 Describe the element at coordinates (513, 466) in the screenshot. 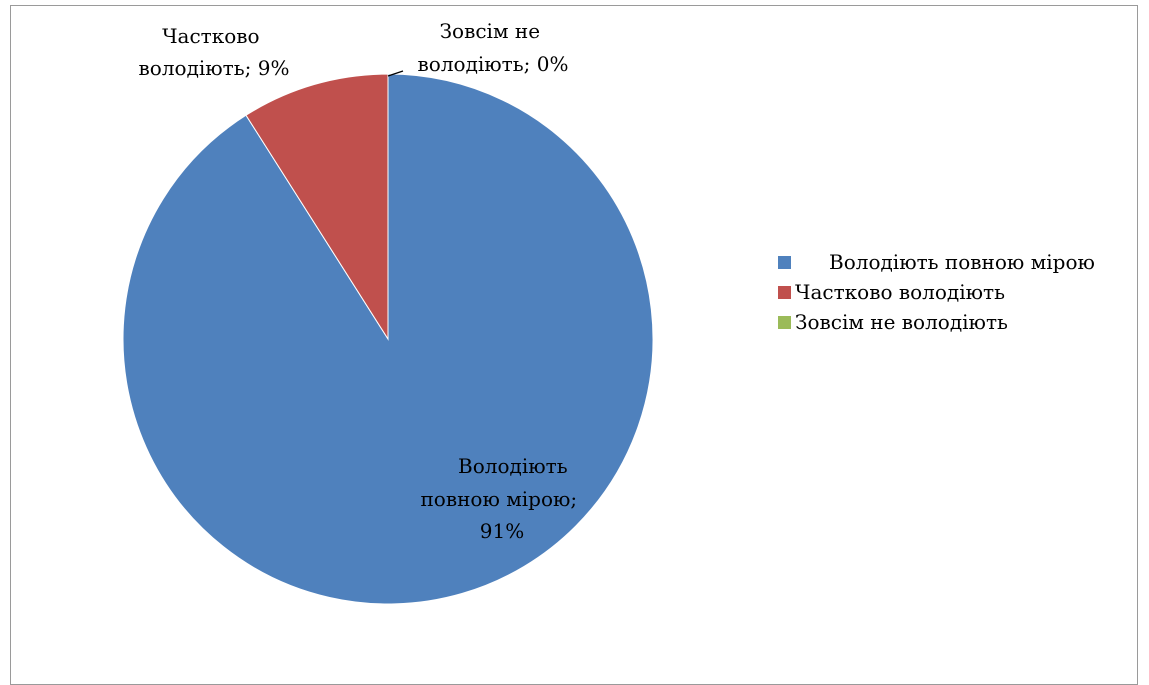

I see `data-label-full-line-1: Володіють` at that location.